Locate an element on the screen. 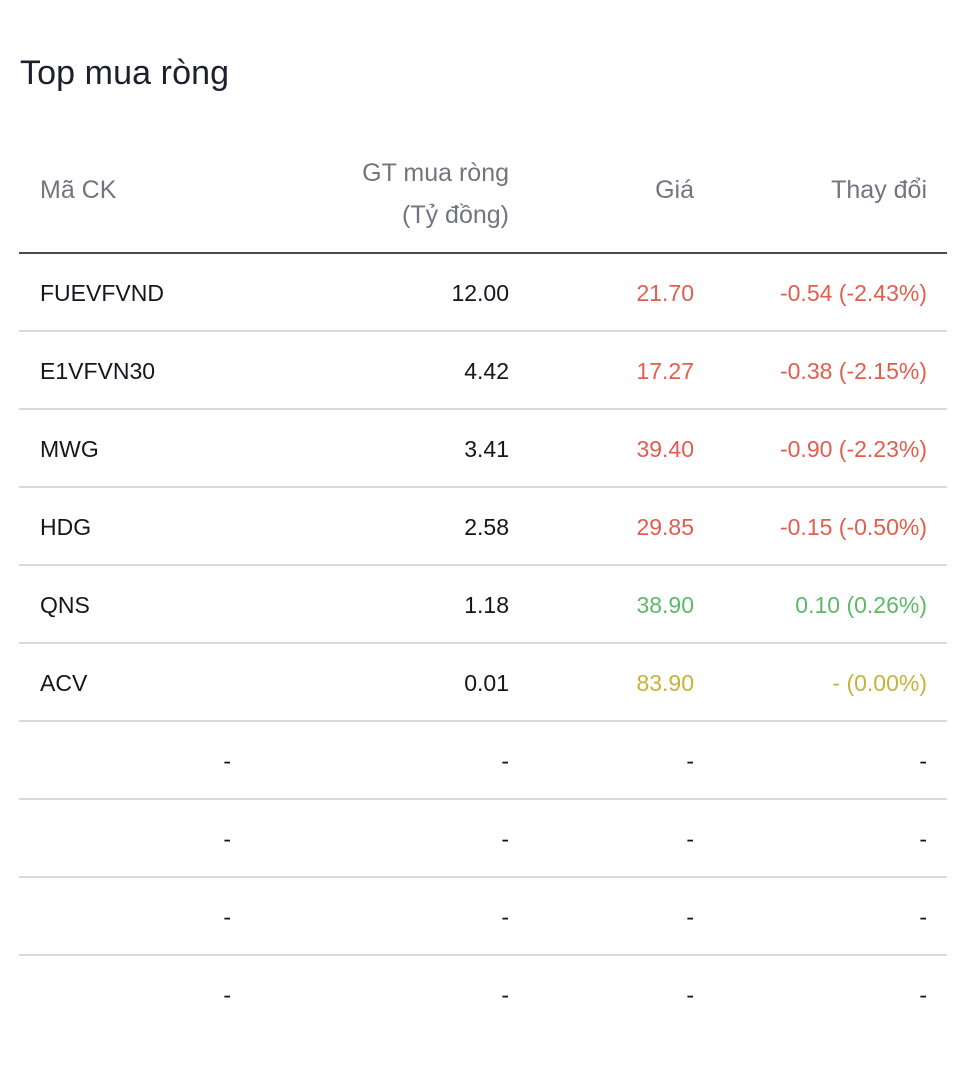 The width and height of the screenshot is (972, 1067). page-title: Top mua ròng is located at coordinates (125, 73).